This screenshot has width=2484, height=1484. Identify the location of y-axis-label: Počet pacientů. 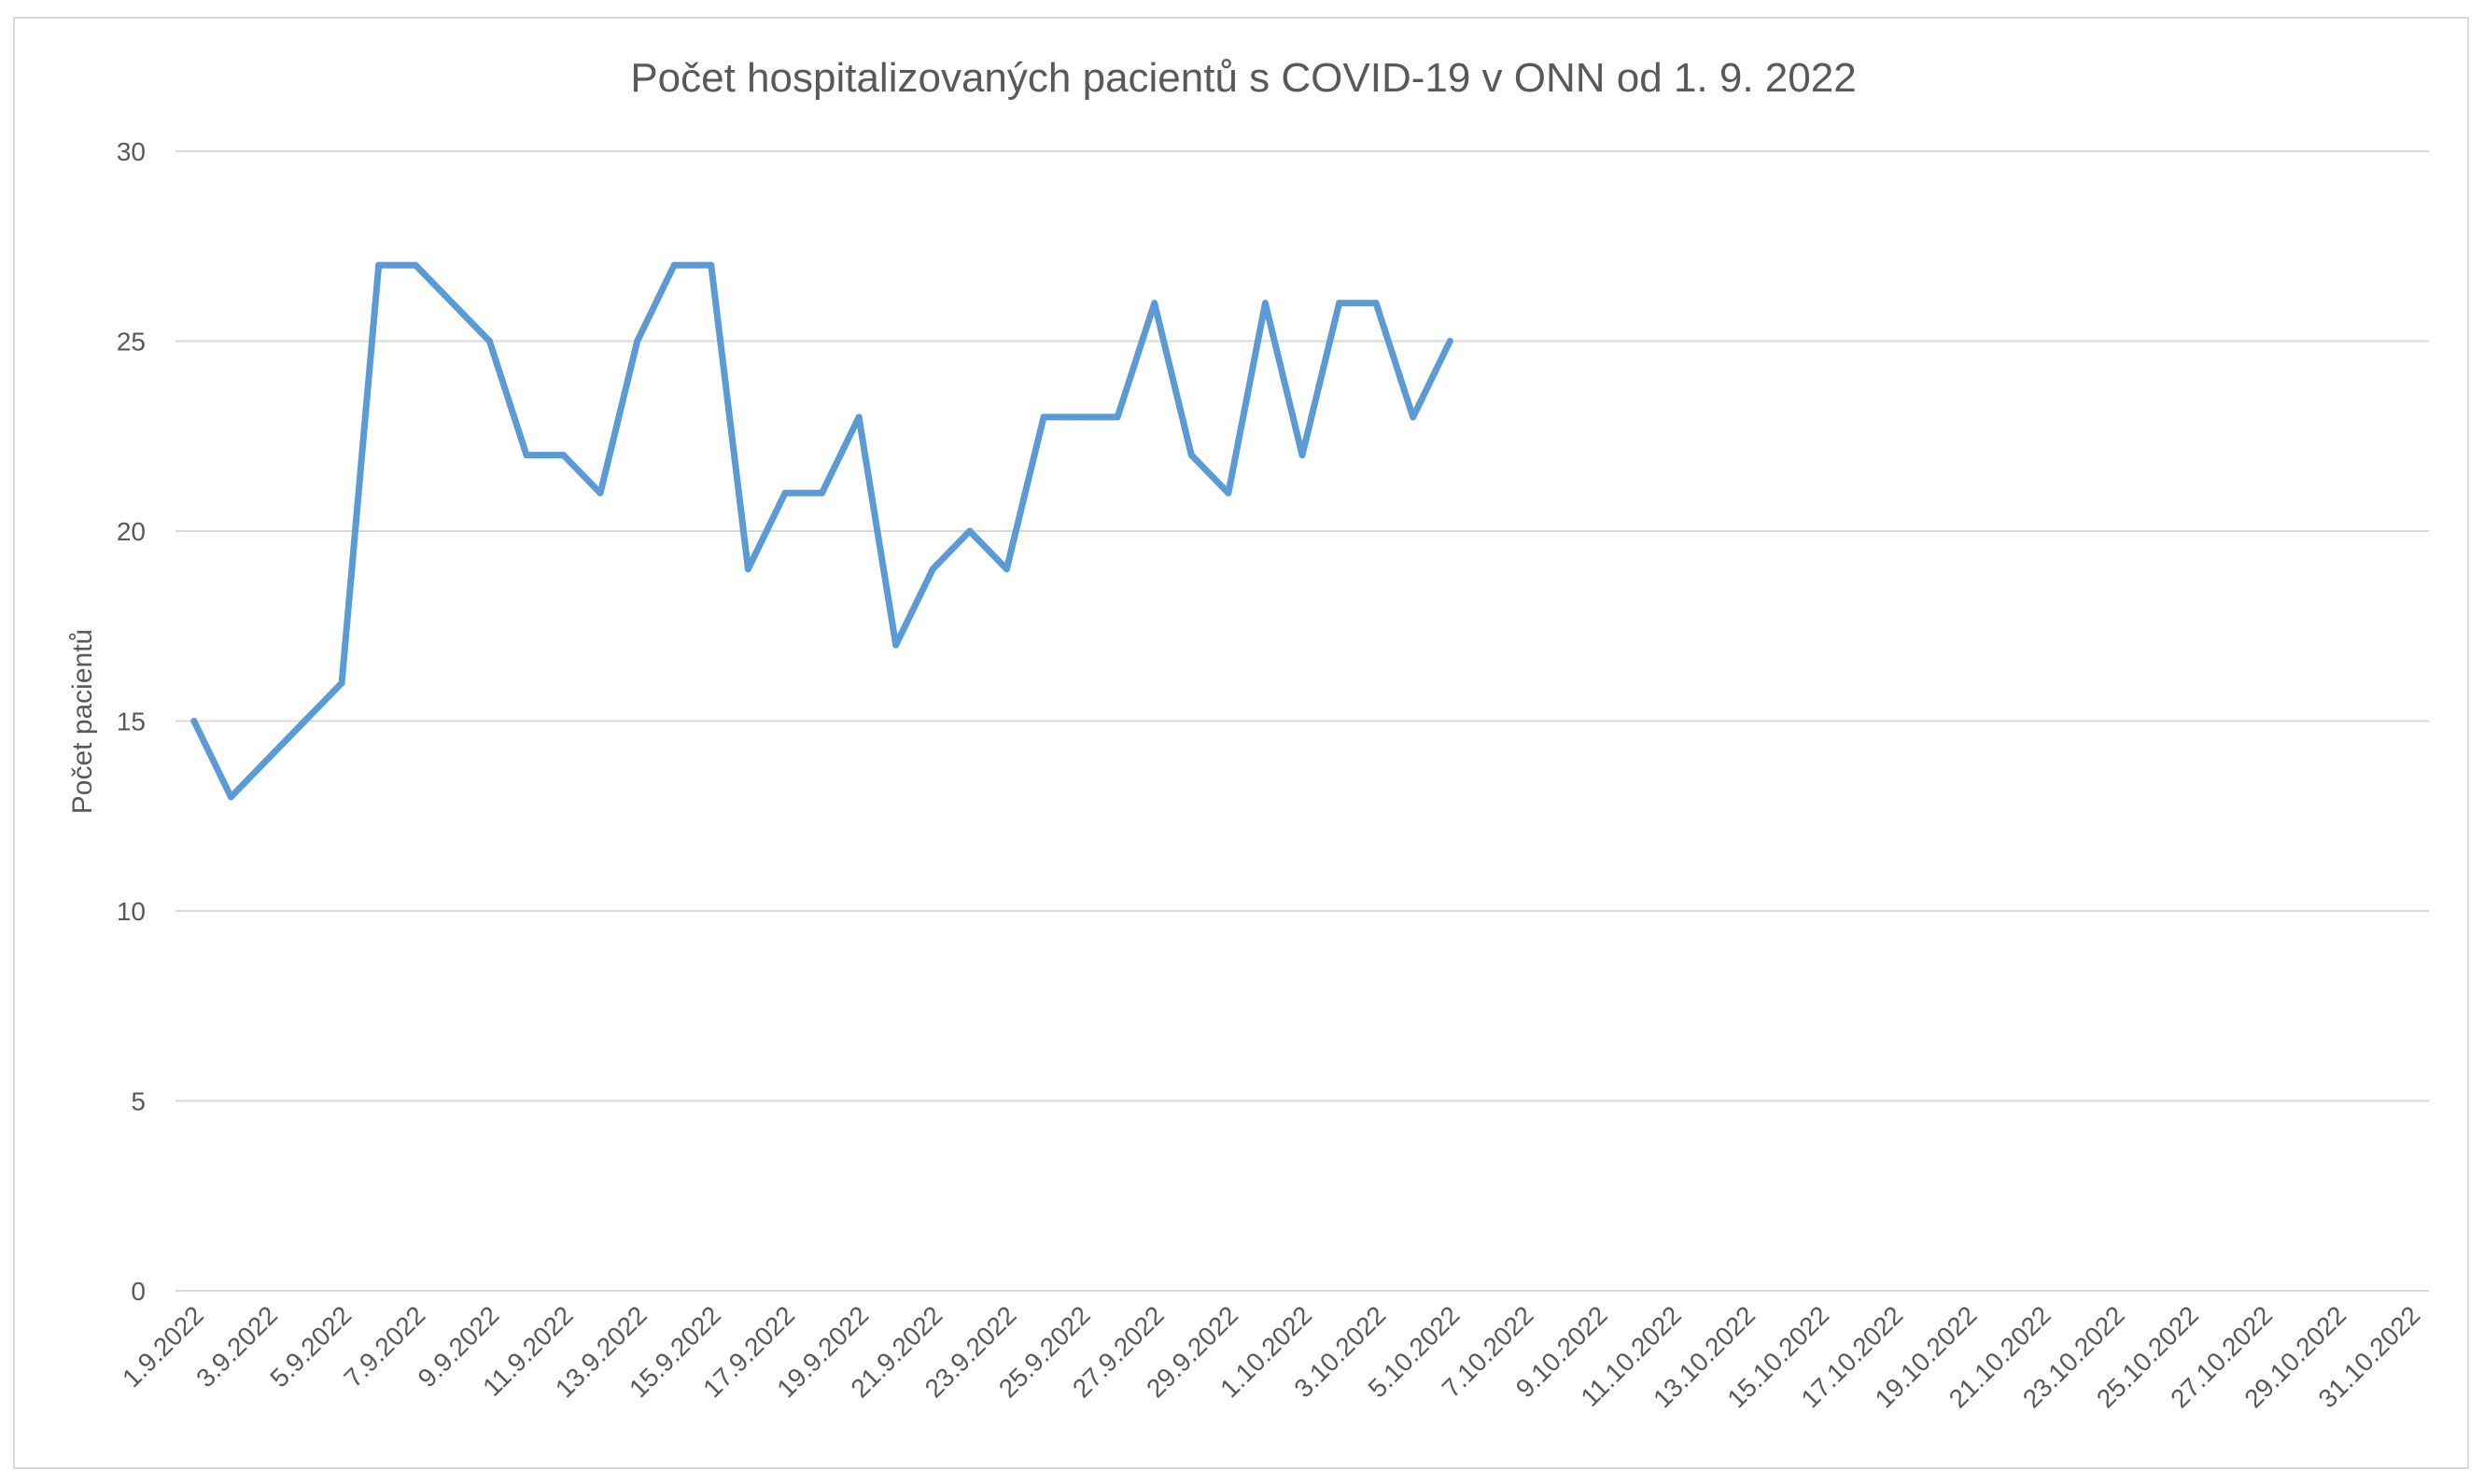
(83, 721).